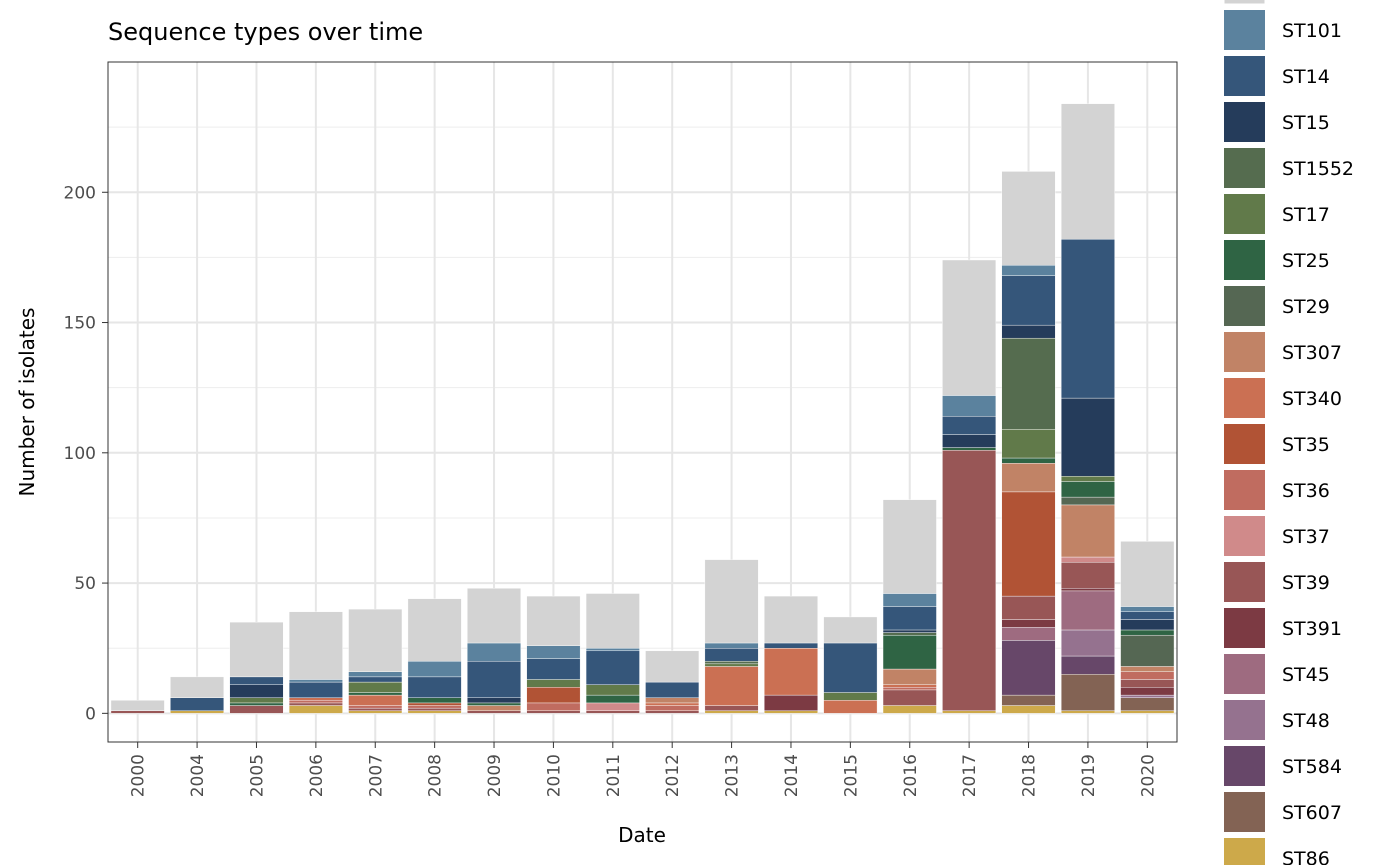  Describe the element at coordinates (315, 699) in the screenshot. I see `bar-segment-st340-2006` at that location.